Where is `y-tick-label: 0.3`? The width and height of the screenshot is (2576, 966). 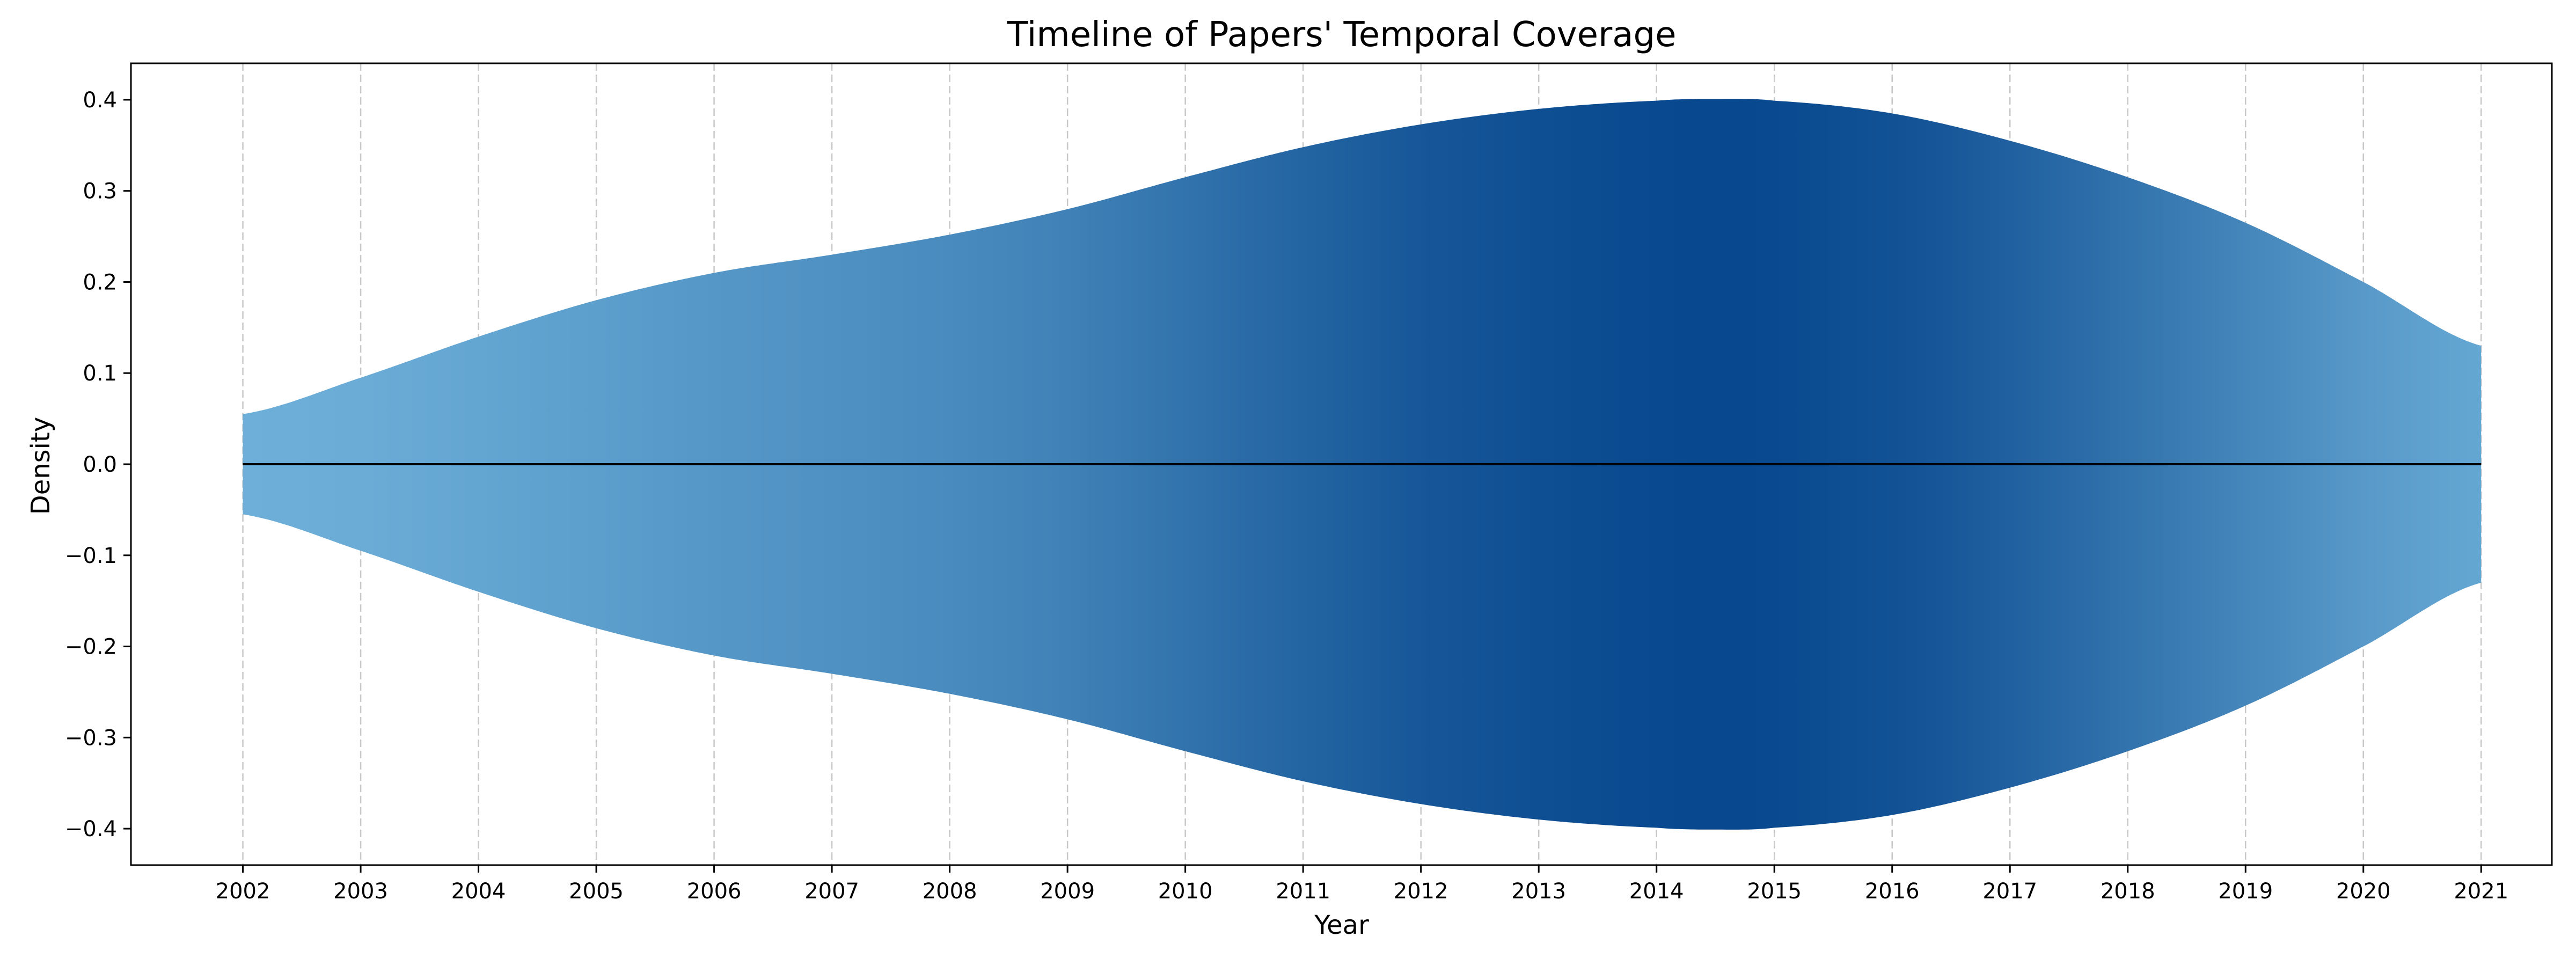
y-tick-label: 0.3 is located at coordinates (100, 191).